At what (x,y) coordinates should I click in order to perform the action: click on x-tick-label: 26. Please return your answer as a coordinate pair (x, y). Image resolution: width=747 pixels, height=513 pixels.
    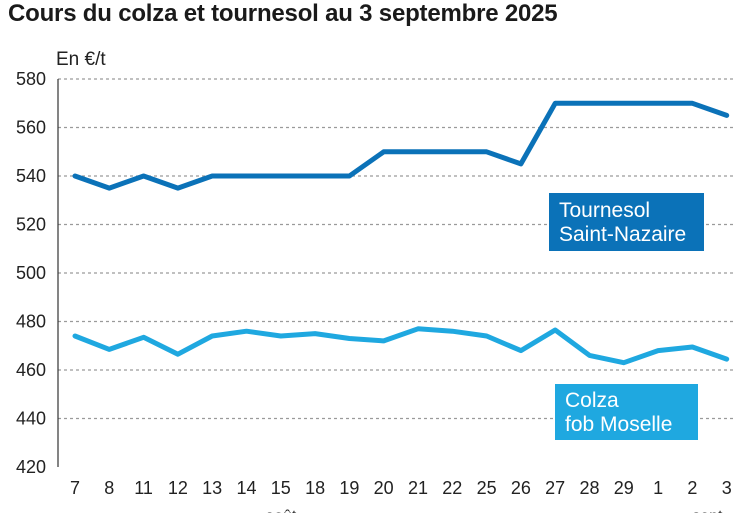
    Looking at the image, I should click on (521, 488).